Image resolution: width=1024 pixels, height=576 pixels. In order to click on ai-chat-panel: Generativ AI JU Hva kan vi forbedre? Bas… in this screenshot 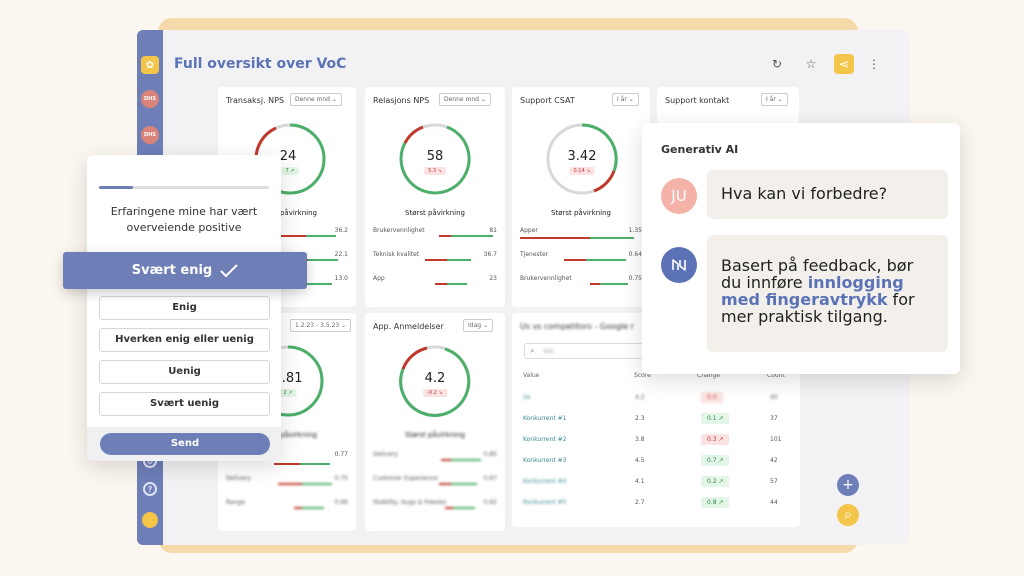, I will do `click(801, 248)`.